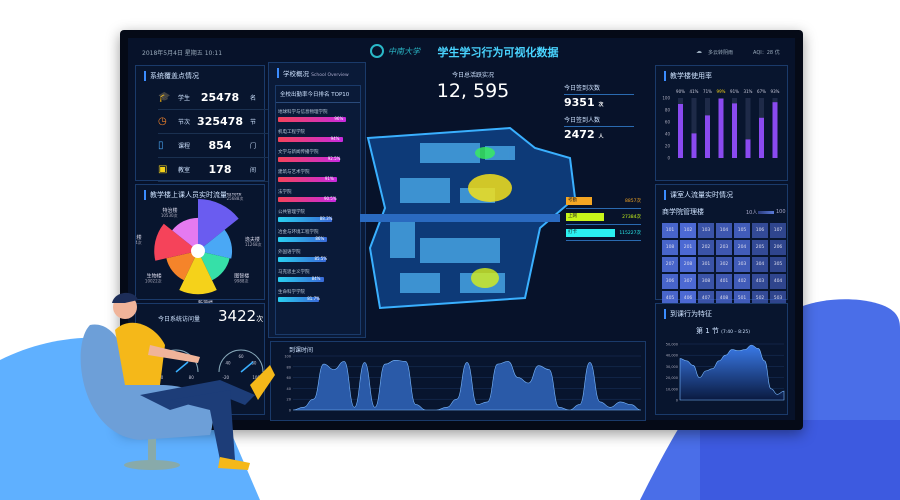 The height and width of the screenshot is (500, 900). What do you see at coordinates (724, 247) in the screenshot?
I see `room-cell: 203` at bounding box center [724, 247].